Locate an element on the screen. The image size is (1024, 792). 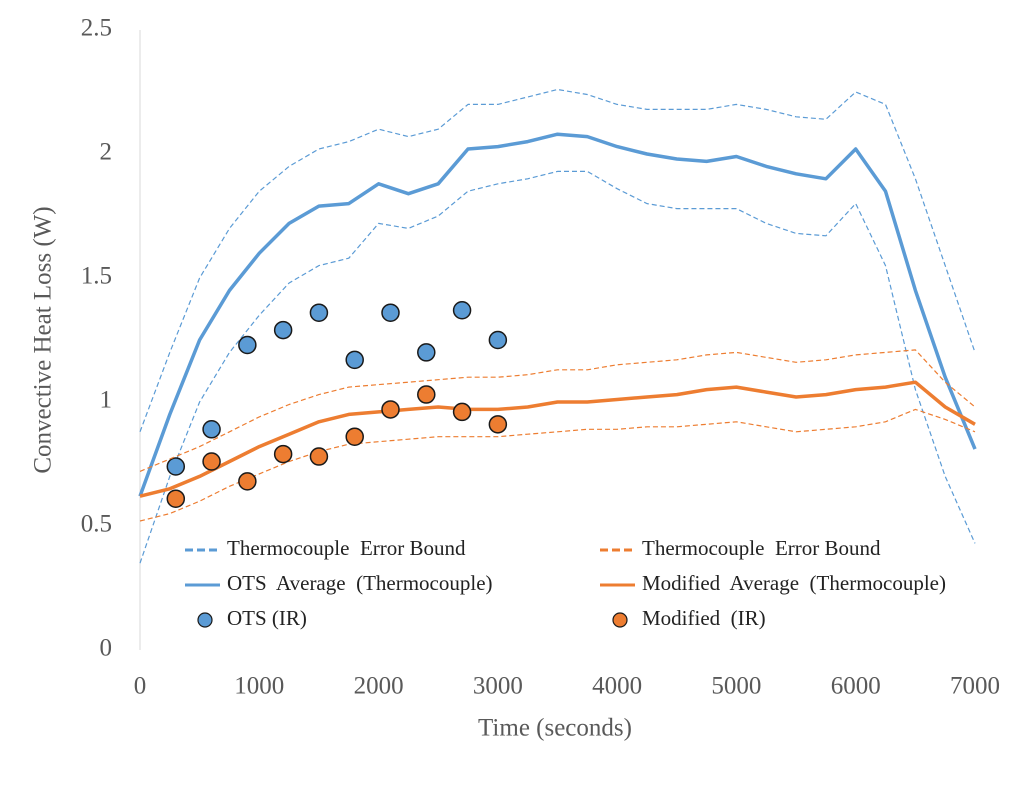
y-tick-label: 0 is located at coordinates (106, 648).